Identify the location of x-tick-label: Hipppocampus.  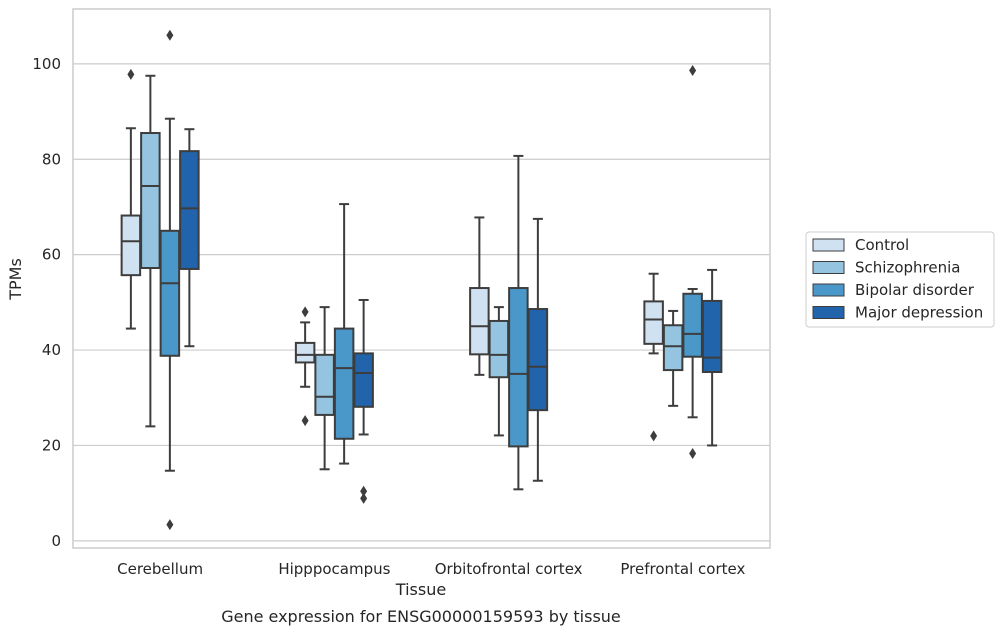
(334, 569).